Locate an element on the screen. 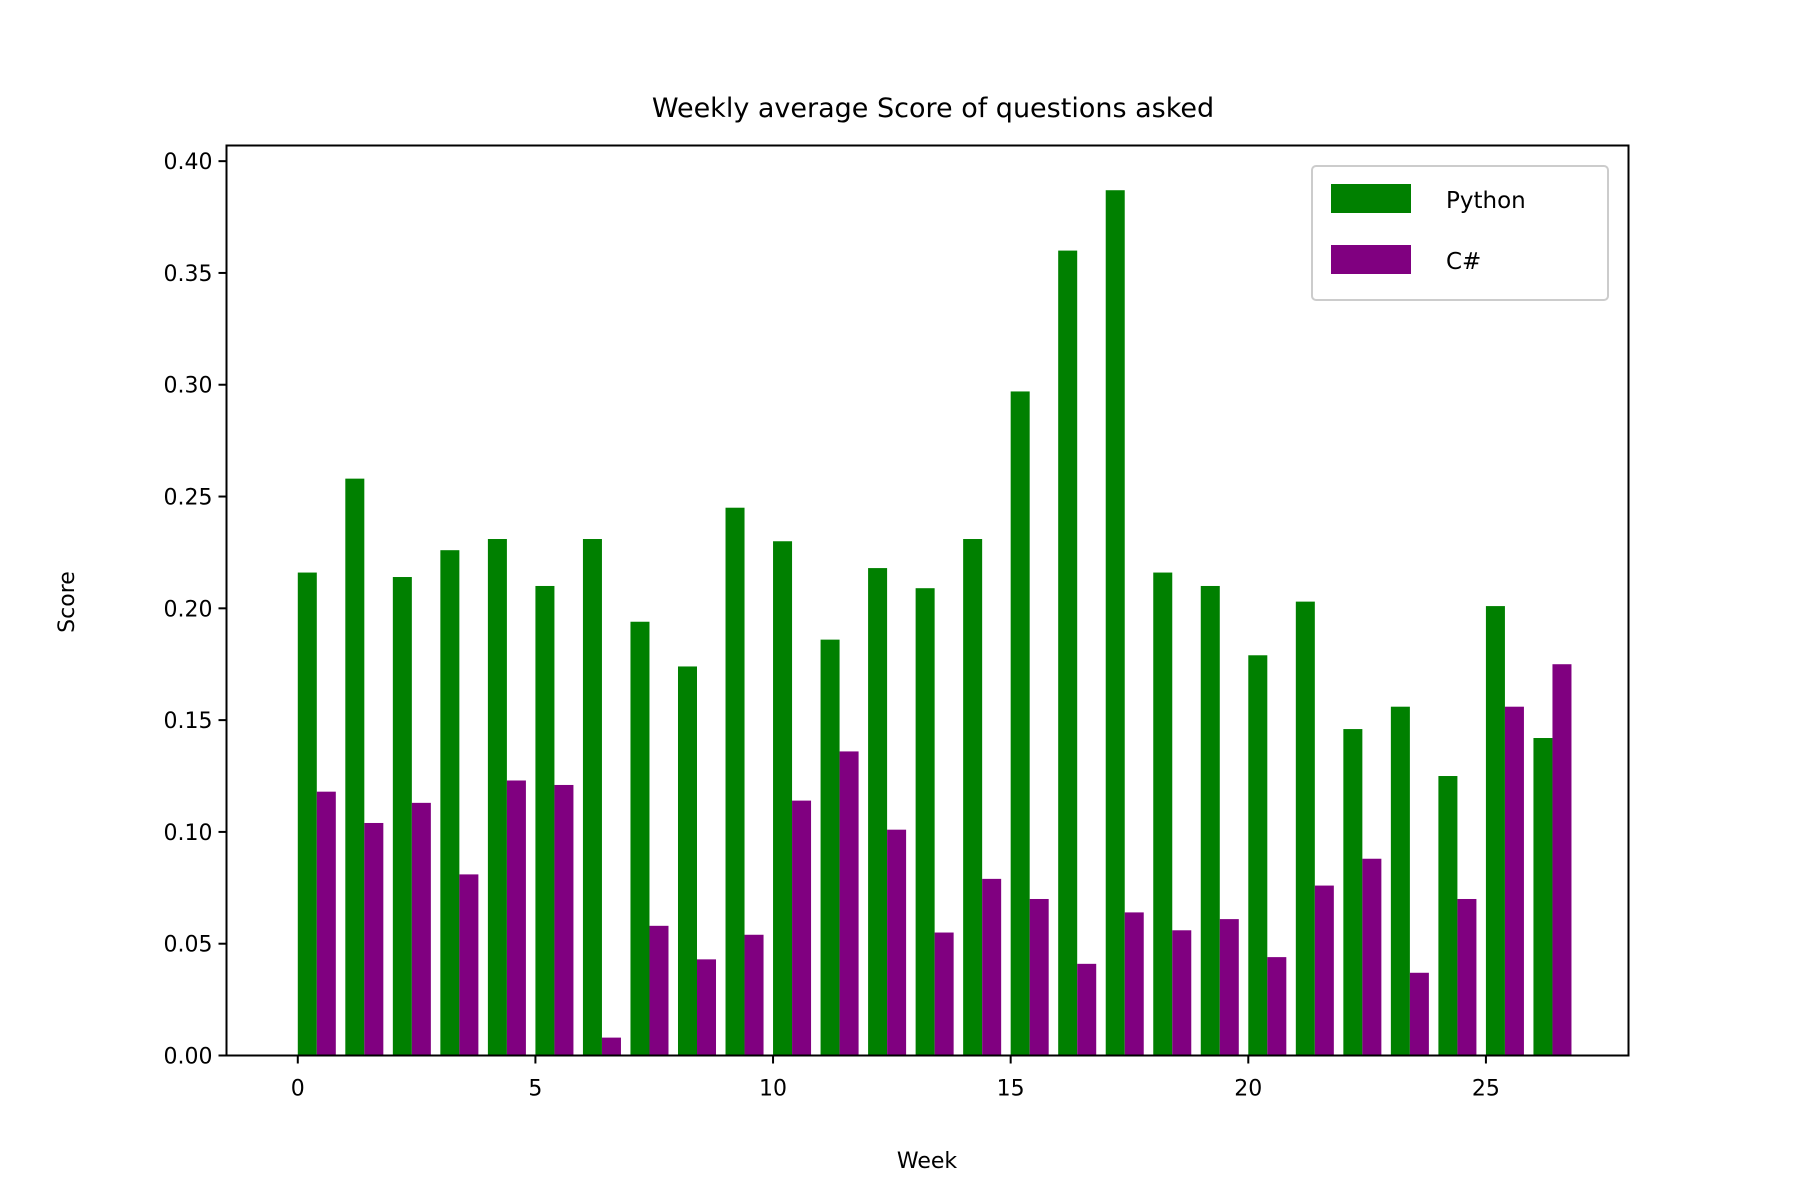 This screenshot has height=1200, width=1800. y-axis-ticks: 0.00 0.05 0.10 0.15 0.20 0.25 0.30 0.35 0.40 is located at coordinates (195, 610).